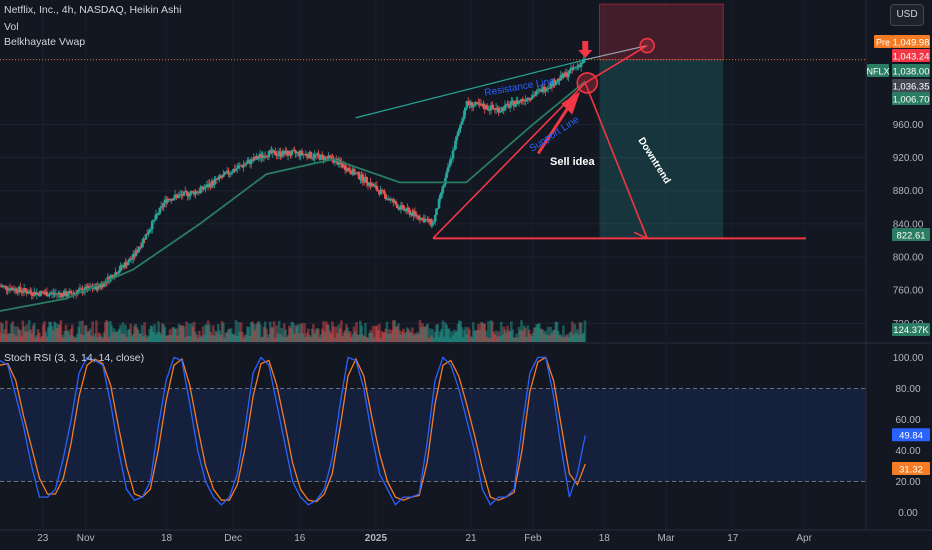  What do you see at coordinates (533, 538) in the screenshot?
I see `time-tick-label: Feb` at bounding box center [533, 538].